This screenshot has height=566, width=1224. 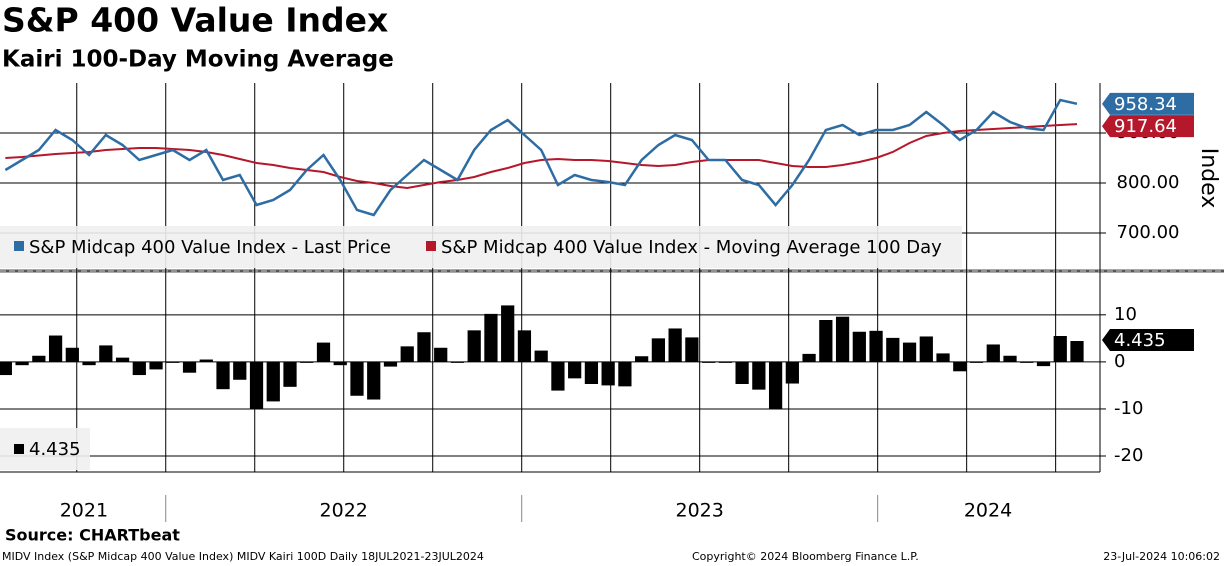 I want to click on y-tick-label: 10, so click(x=1125, y=314).